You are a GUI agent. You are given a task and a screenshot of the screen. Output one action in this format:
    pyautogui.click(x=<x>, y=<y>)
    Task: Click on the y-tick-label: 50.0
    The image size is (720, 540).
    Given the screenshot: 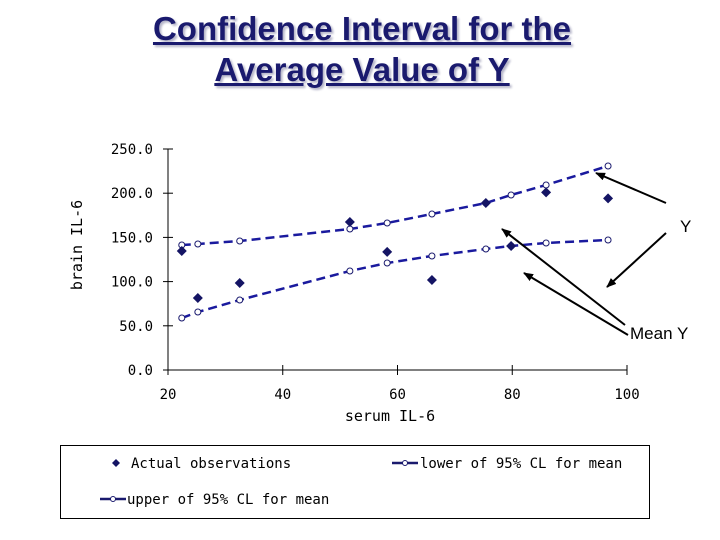 What is the action you would take?
    pyautogui.click(x=136, y=327)
    